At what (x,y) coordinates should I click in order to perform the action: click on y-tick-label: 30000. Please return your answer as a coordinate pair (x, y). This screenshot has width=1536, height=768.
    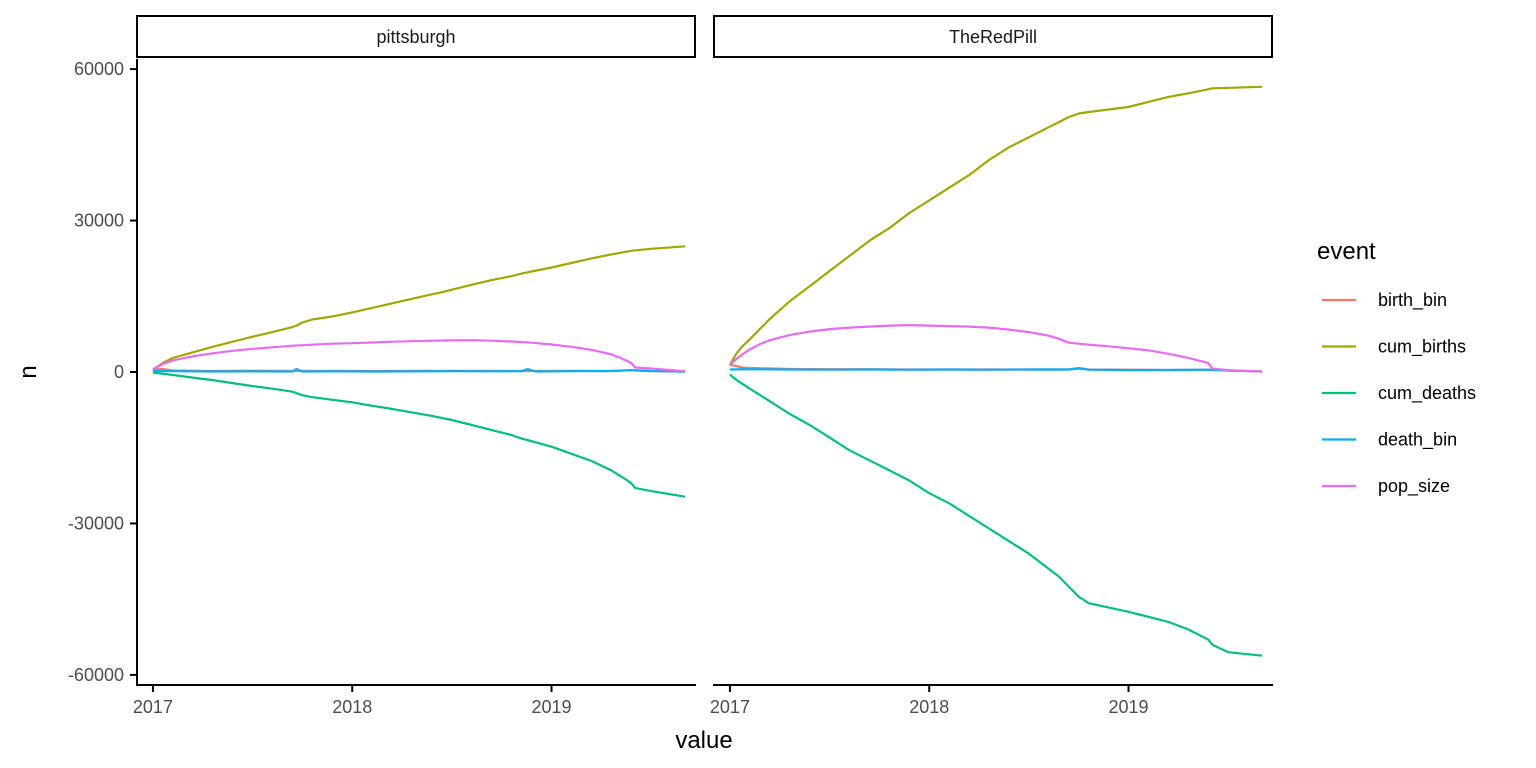
    Looking at the image, I should click on (99, 221).